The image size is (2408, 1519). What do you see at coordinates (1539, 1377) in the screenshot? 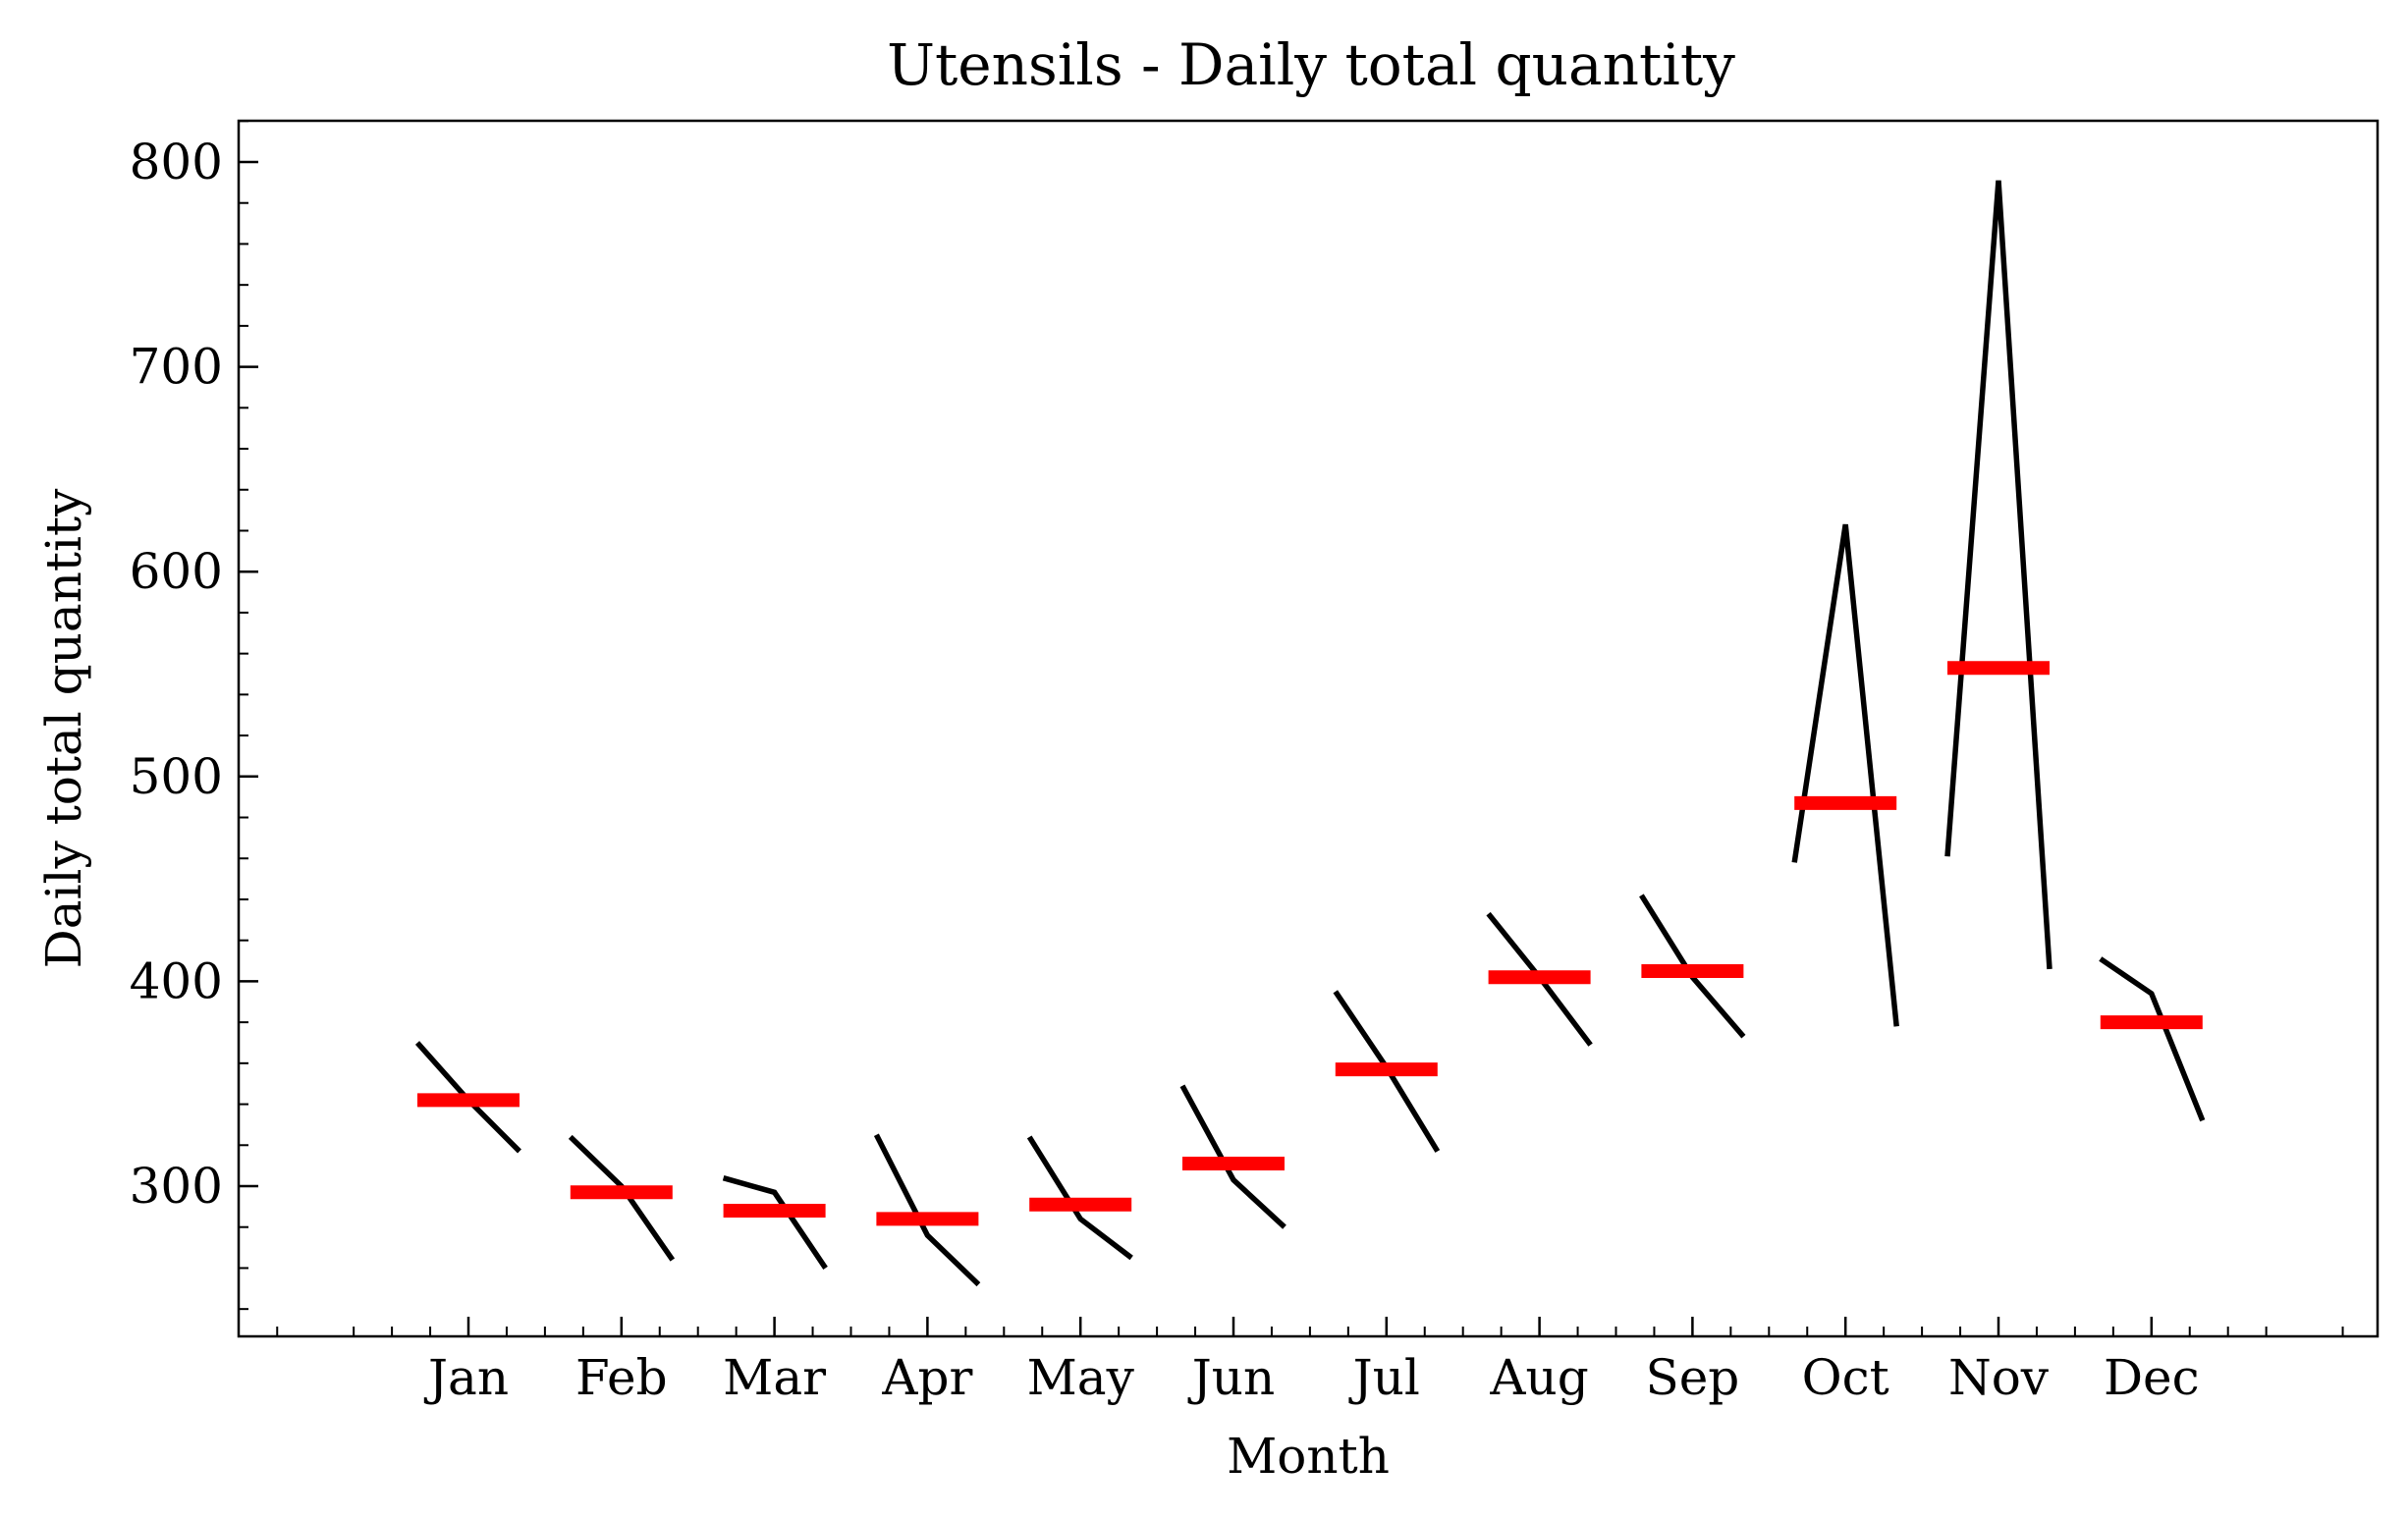
I see `x-tick-label: Aug` at bounding box center [1539, 1377].